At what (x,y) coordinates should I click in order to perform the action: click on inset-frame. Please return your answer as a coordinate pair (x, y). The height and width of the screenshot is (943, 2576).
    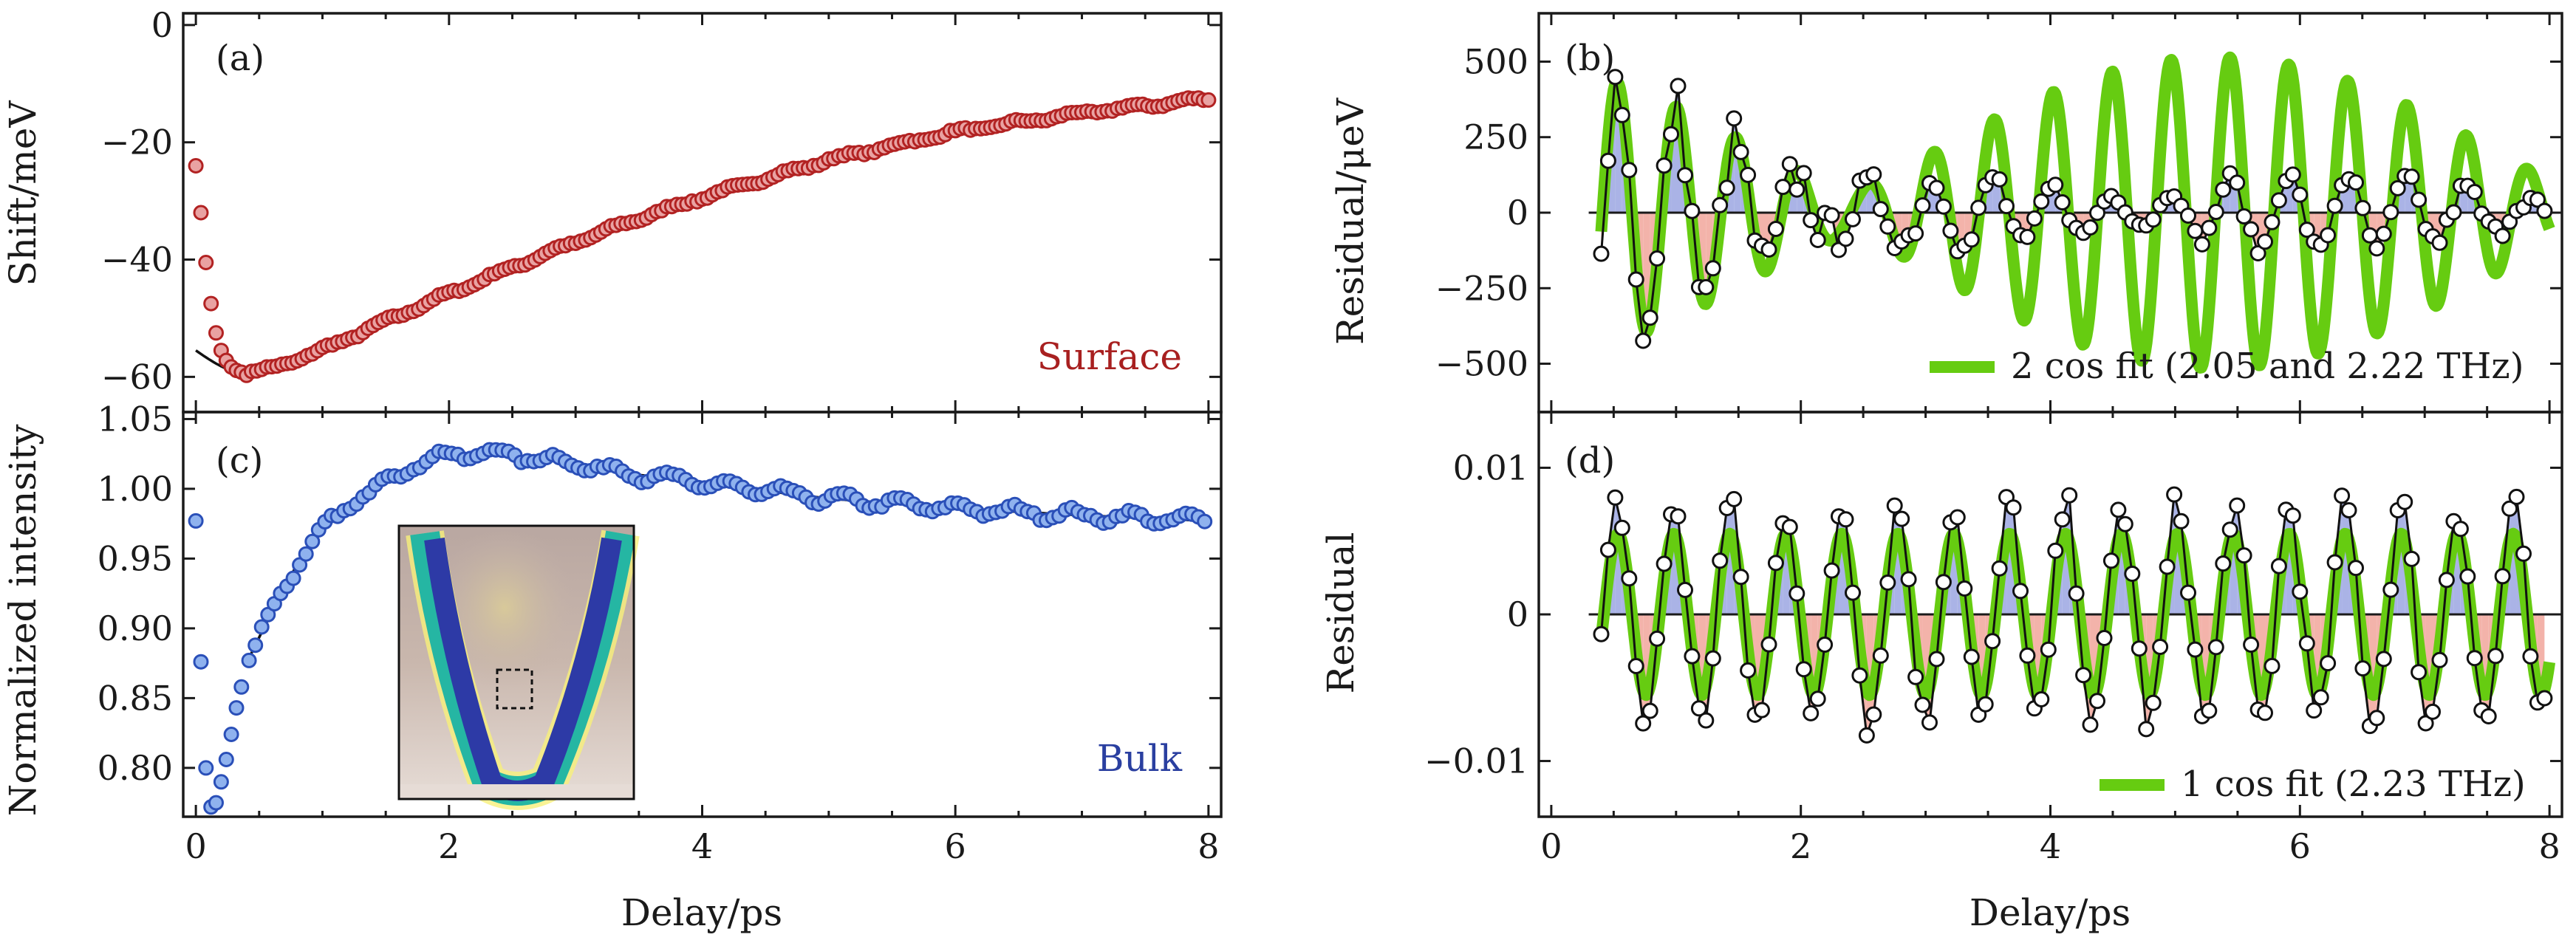
    Looking at the image, I should click on (516, 662).